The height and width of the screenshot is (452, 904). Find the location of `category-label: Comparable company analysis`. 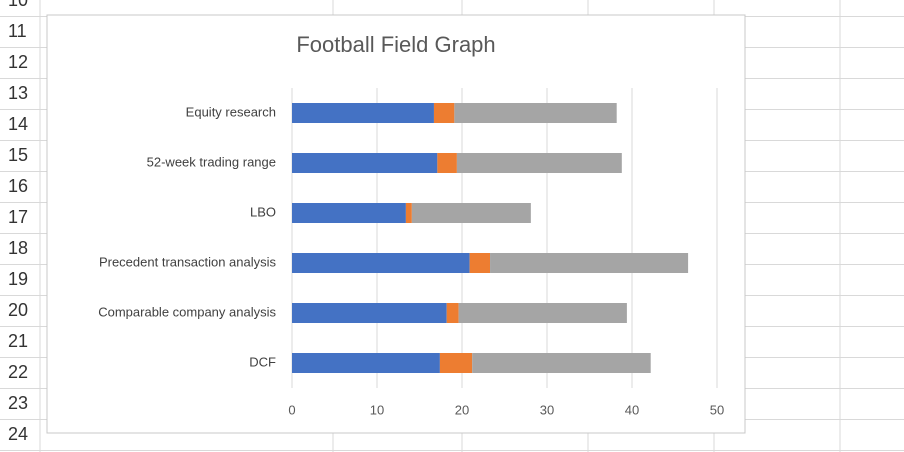

category-label: Comparable company analysis is located at coordinates (187, 311).